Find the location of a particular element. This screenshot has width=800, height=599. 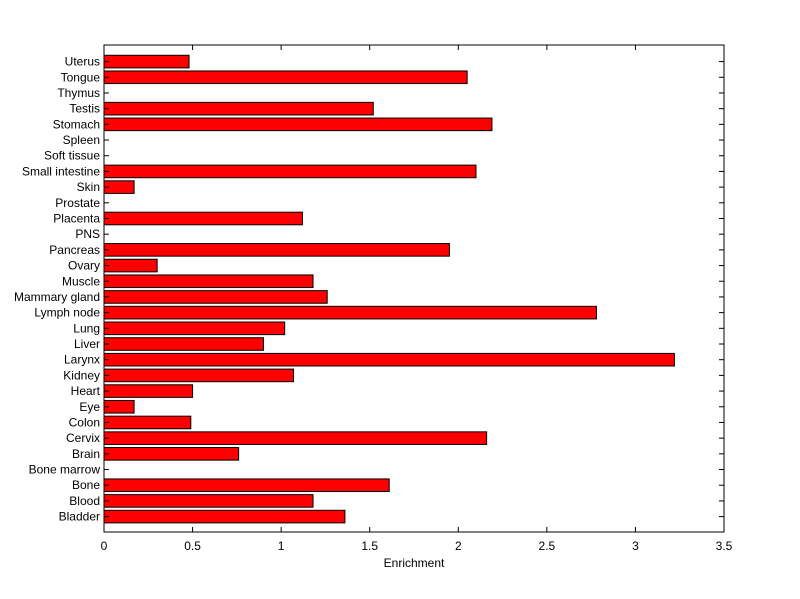

x-tick-label: 1.5 is located at coordinates (369, 546).